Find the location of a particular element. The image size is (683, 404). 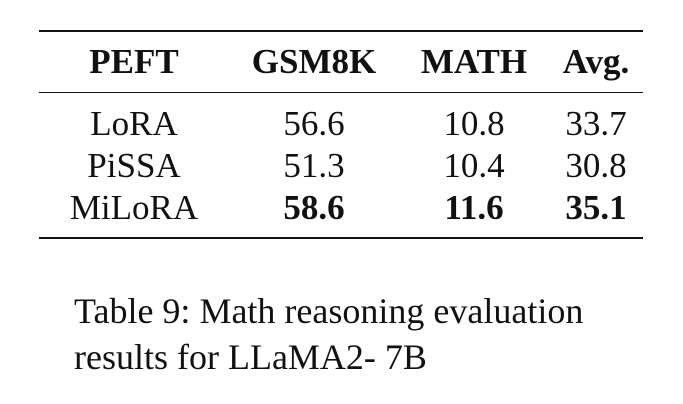

cell-gsm8k: 51.3 is located at coordinates (314, 165).